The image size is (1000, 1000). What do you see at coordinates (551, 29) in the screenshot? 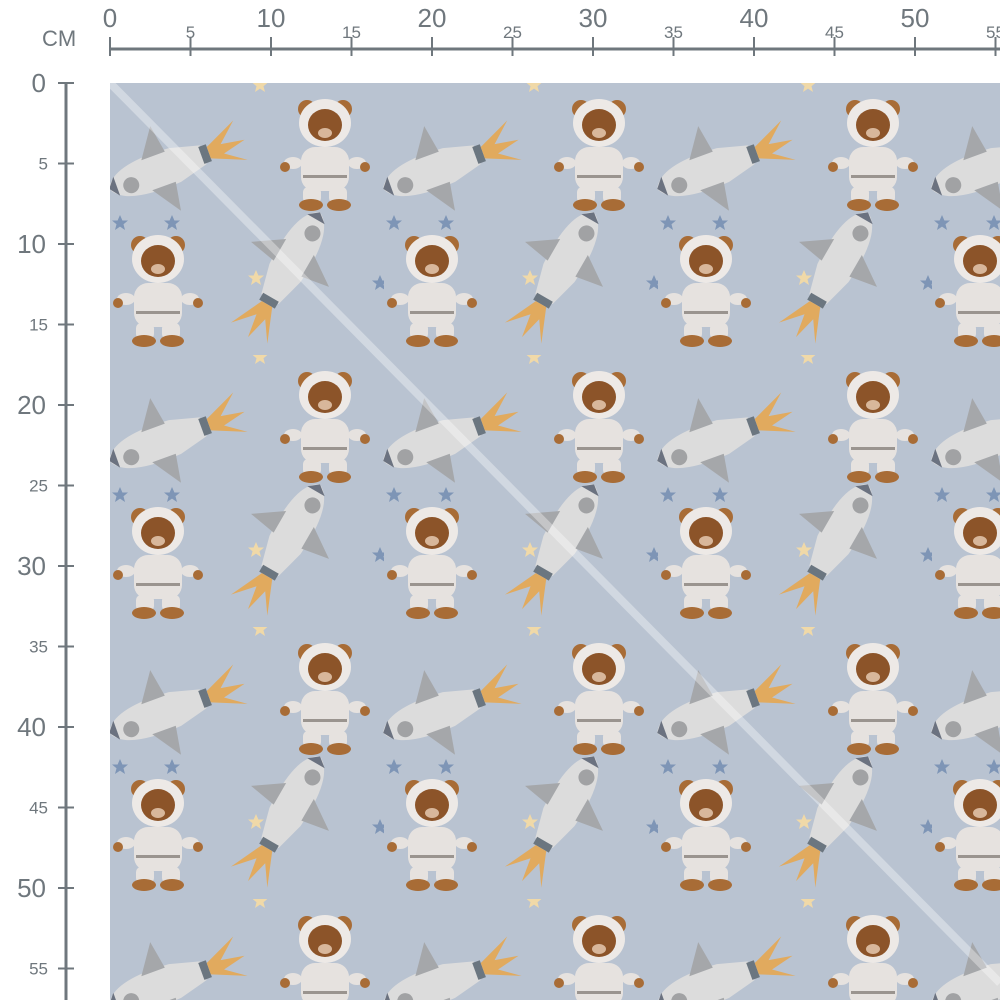
I see `horizontal-ruler: 0 5 10 15 20 25 30 35 40 45 50 55` at bounding box center [551, 29].